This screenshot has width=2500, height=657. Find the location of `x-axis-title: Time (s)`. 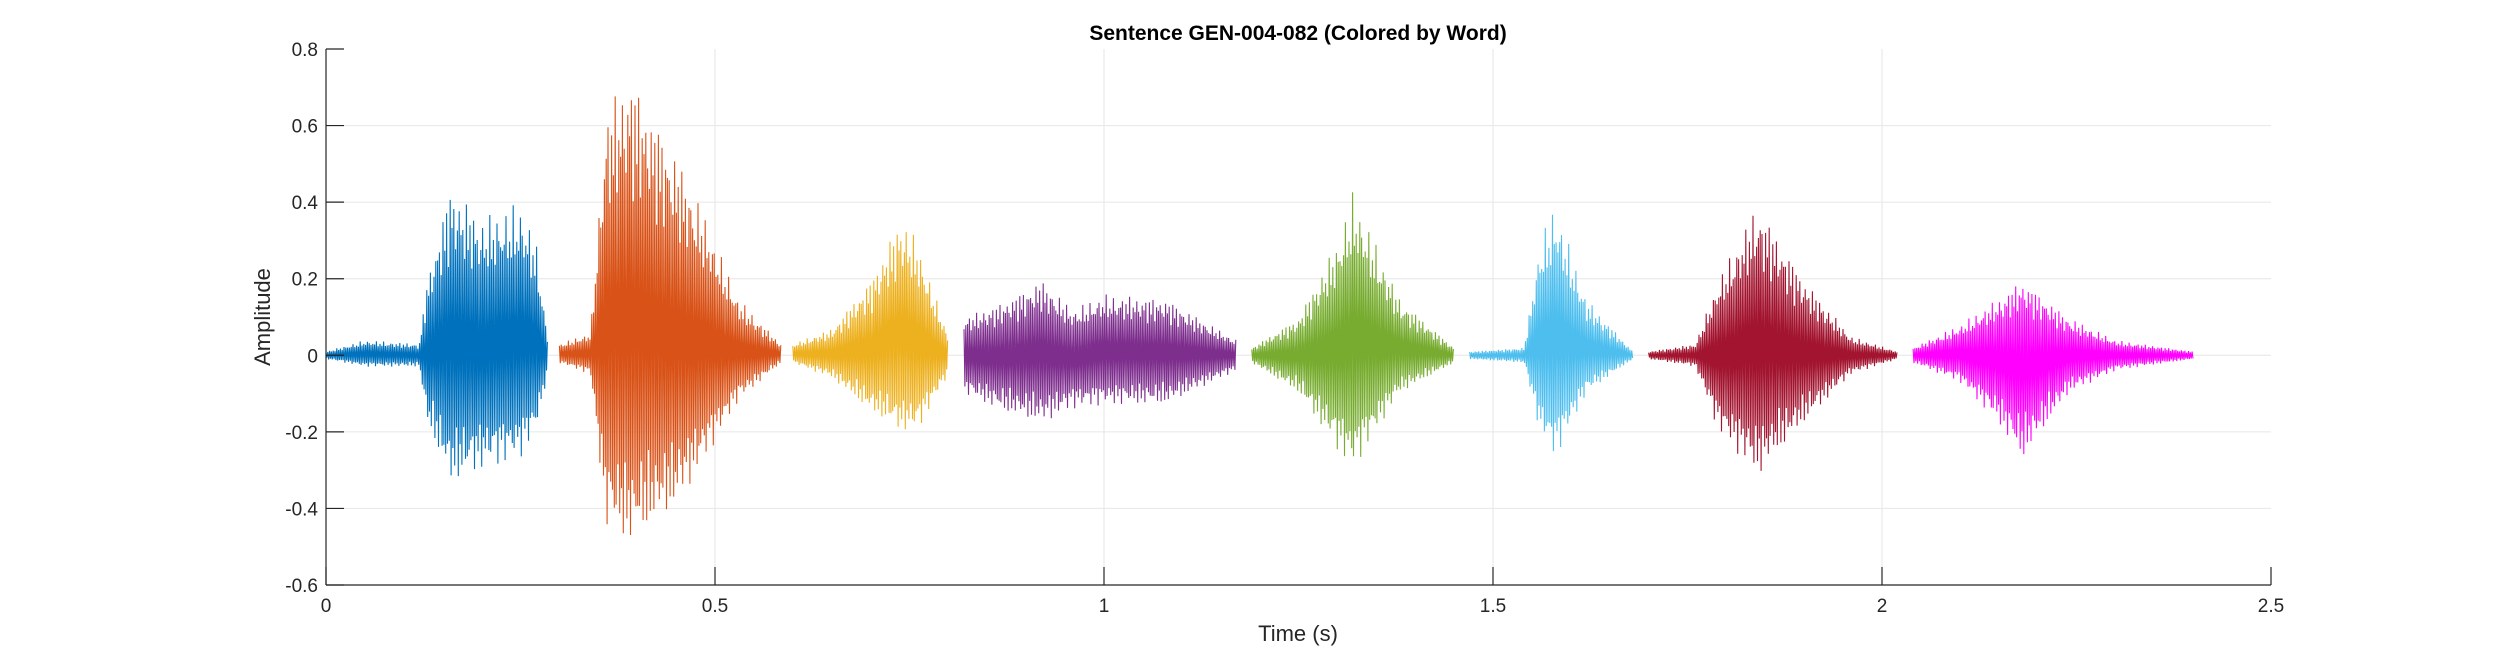

x-axis-title: Time (s) is located at coordinates (1298, 633).